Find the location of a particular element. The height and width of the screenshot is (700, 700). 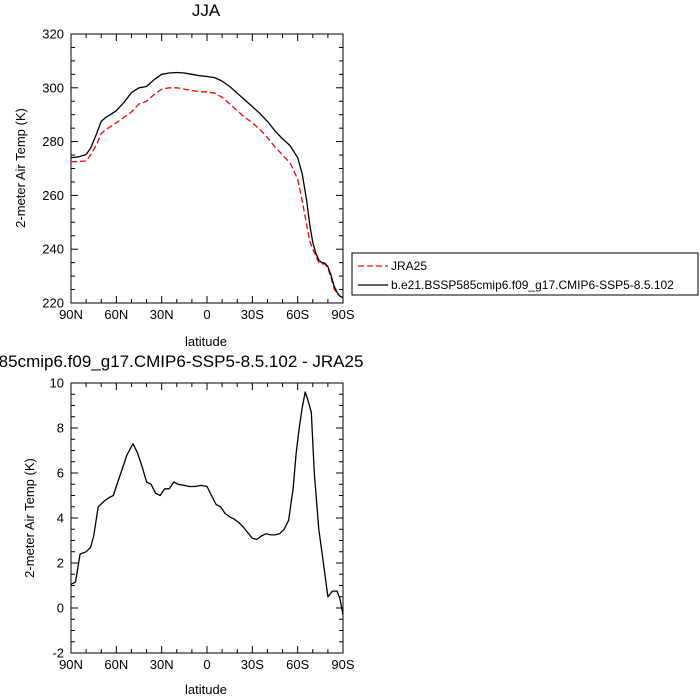

top-y-tick-label: 300 is located at coordinates (53, 87).